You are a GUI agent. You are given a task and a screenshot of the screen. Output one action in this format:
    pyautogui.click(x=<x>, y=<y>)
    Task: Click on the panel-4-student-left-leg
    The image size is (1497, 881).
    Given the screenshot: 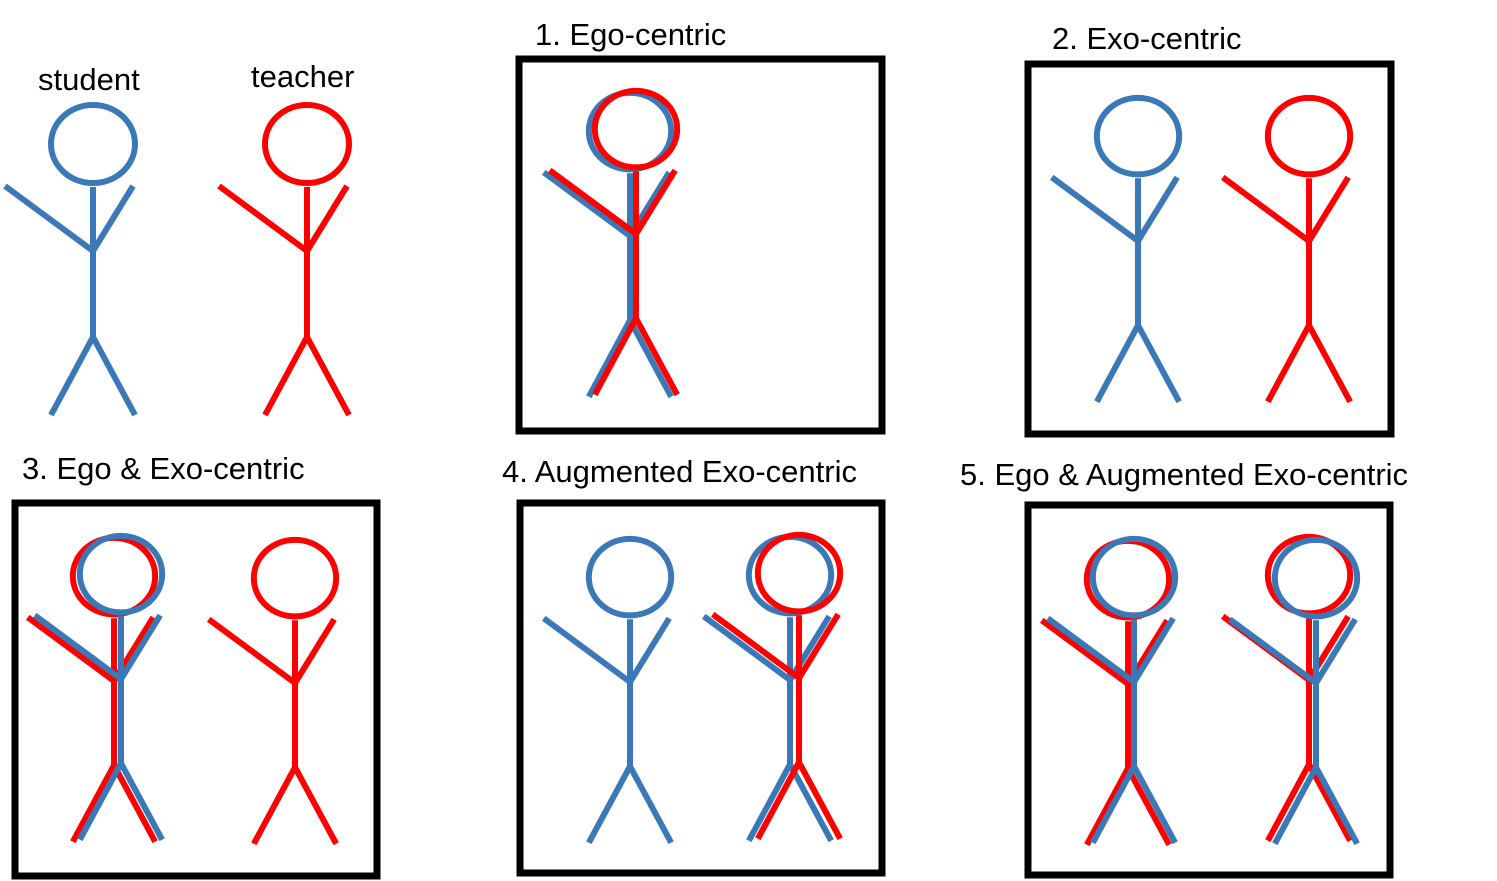 What is the action you would take?
    pyautogui.click(x=609, y=804)
    